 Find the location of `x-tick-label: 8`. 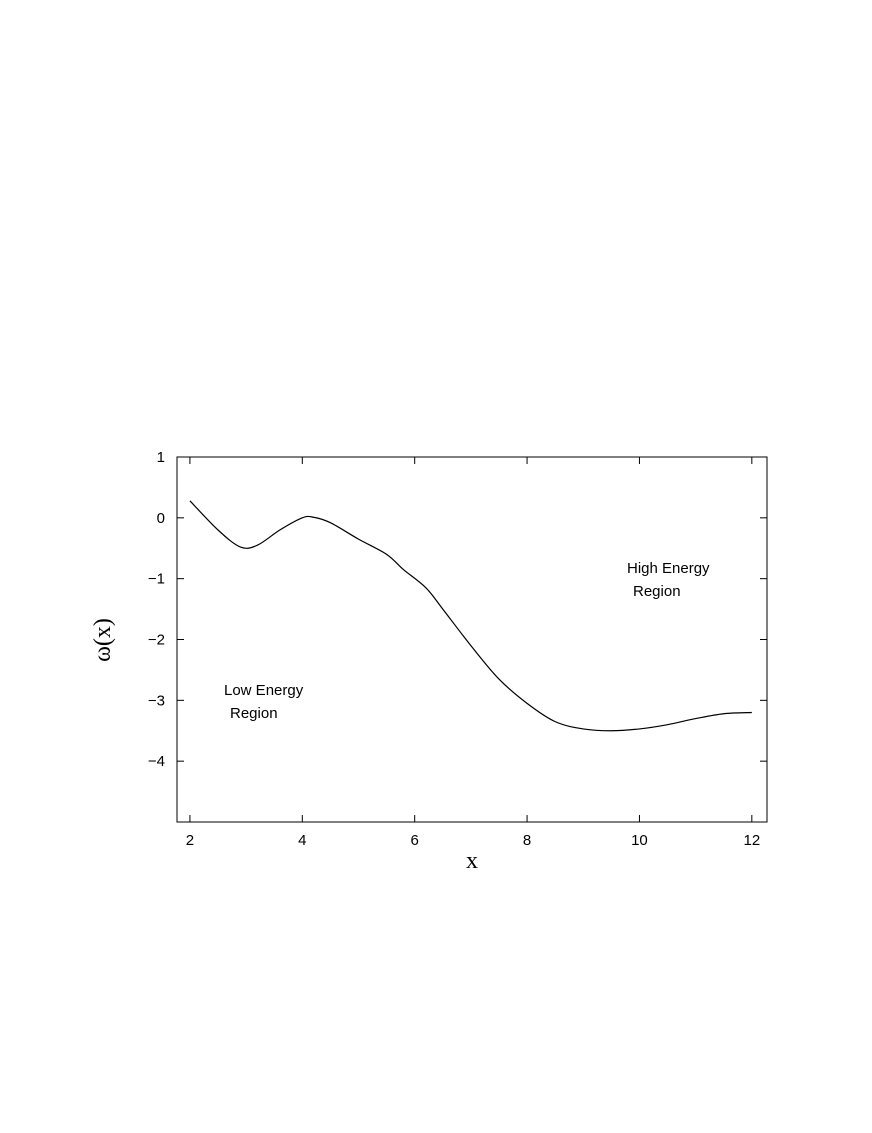

x-tick-label: 8 is located at coordinates (527, 840).